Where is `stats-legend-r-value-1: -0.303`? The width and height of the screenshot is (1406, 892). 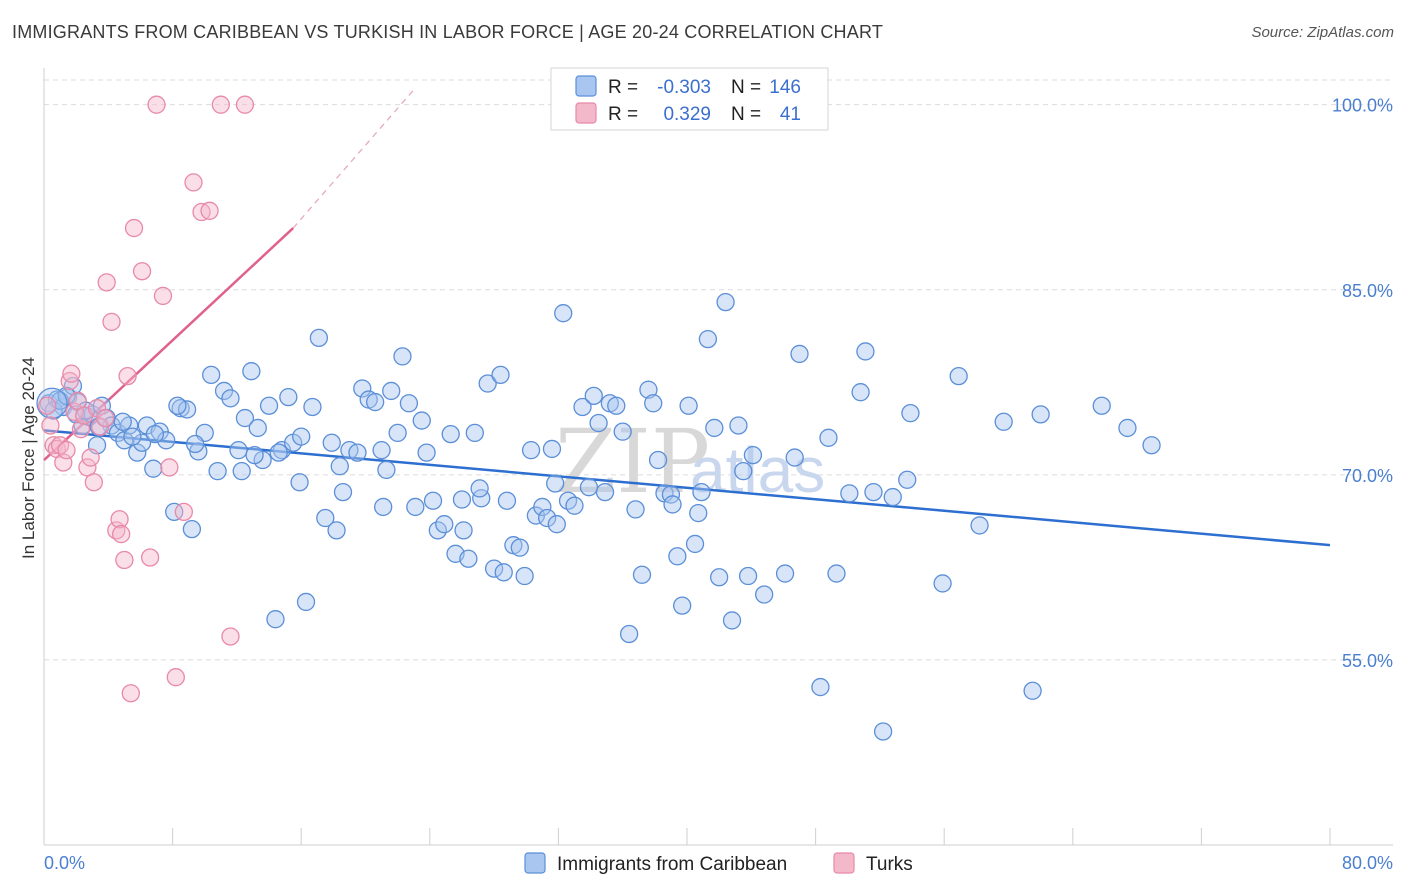 stats-legend-r-value-1: -0.303 is located at coordinates (684, 87).